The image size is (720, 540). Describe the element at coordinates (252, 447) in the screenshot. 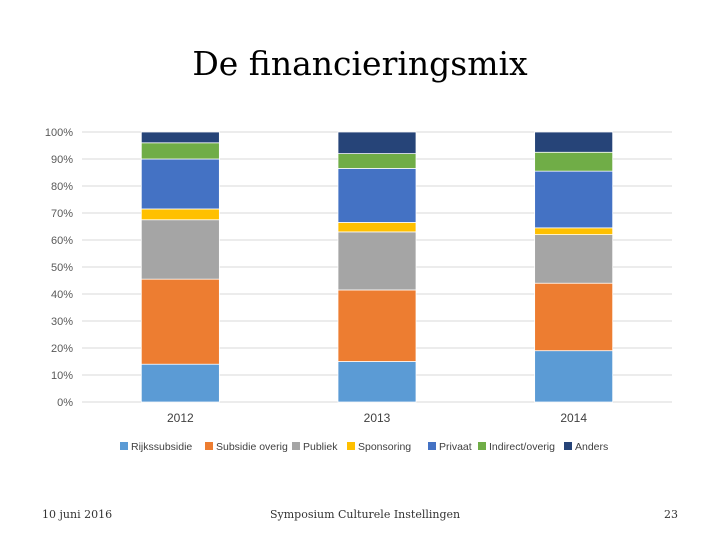

I see `legend-label: Subsidie overig` at that location.